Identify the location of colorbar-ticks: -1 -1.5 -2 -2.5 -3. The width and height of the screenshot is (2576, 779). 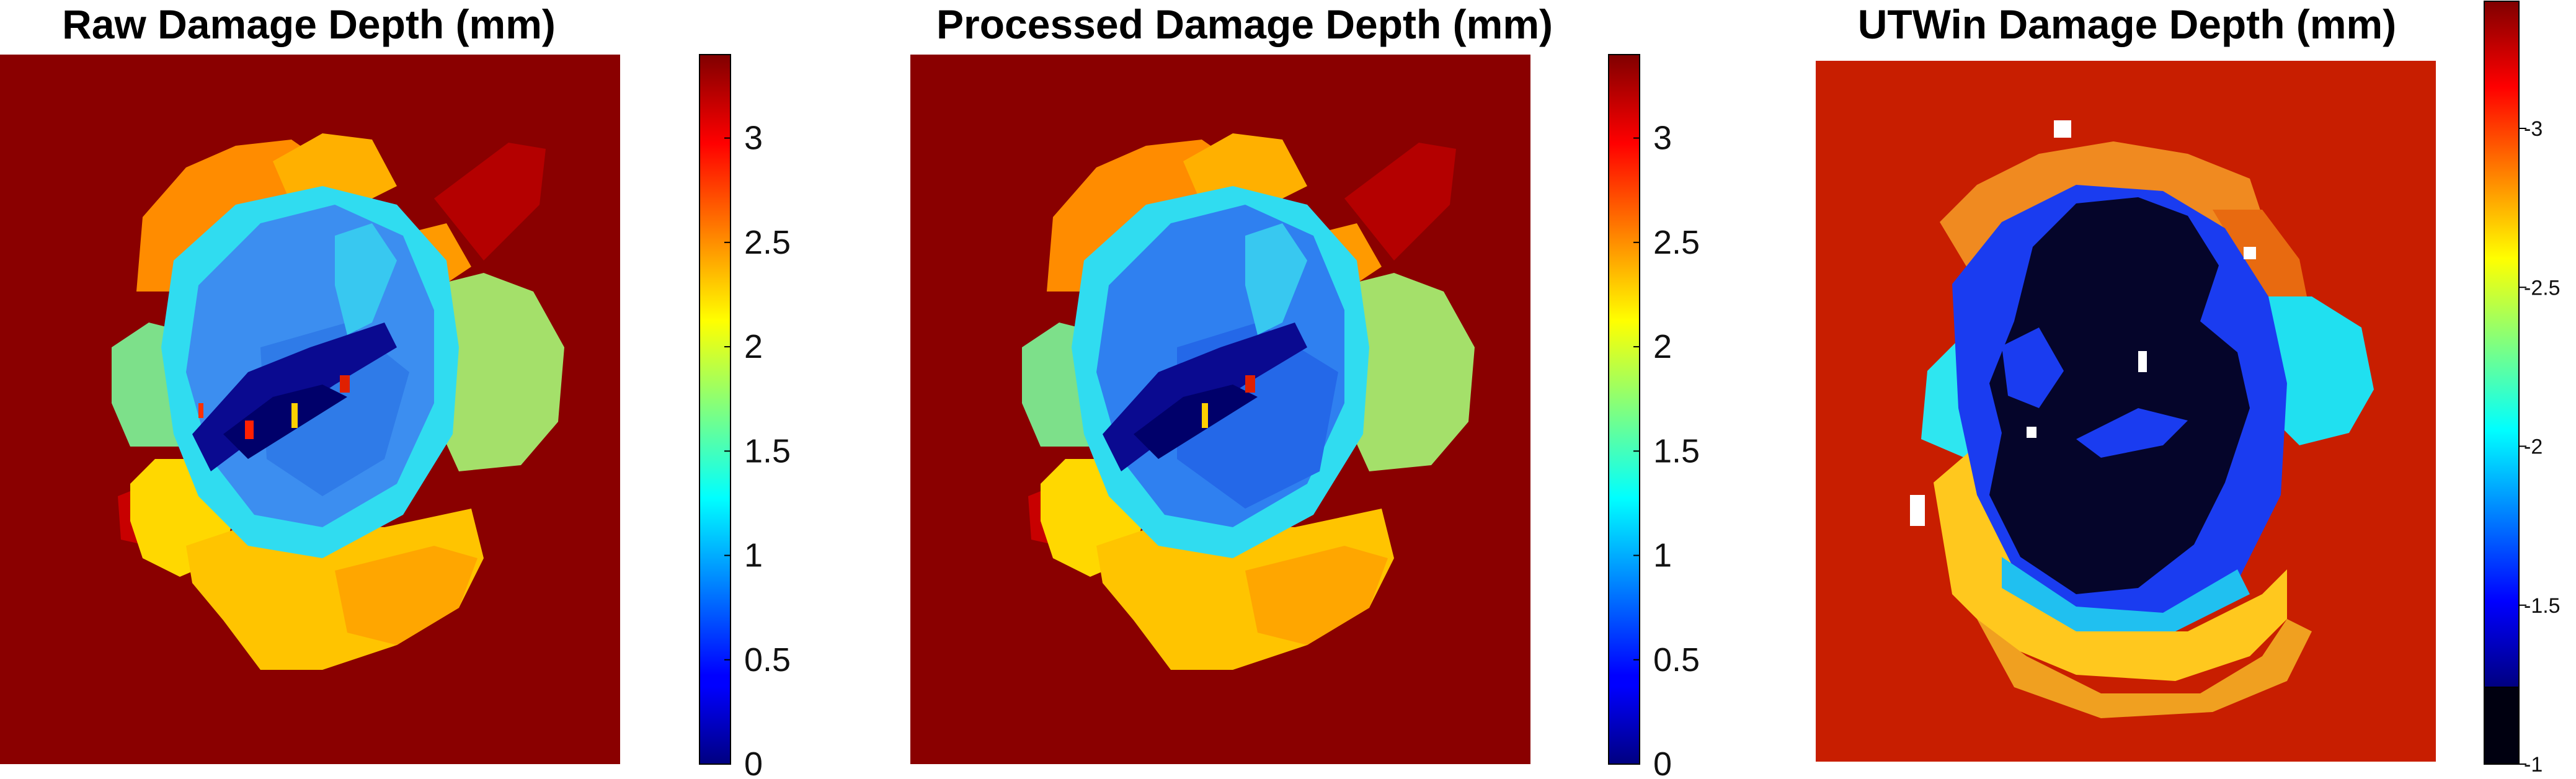
(2539, 447).